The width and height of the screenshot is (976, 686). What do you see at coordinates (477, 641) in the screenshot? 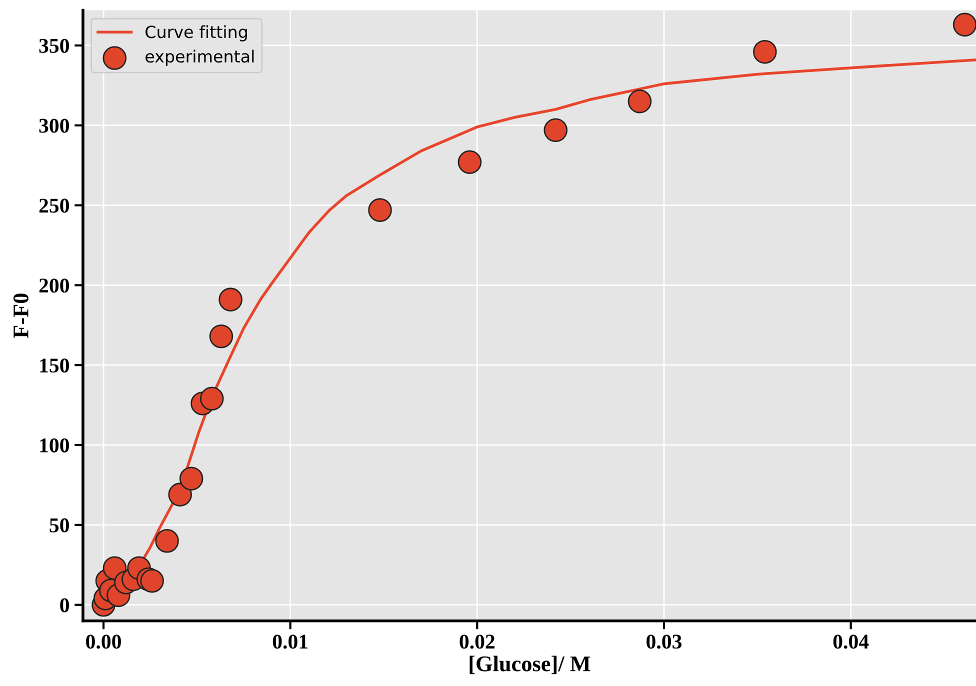
I see `x-tick-label: 0.02` at bounding box center [477, 641].